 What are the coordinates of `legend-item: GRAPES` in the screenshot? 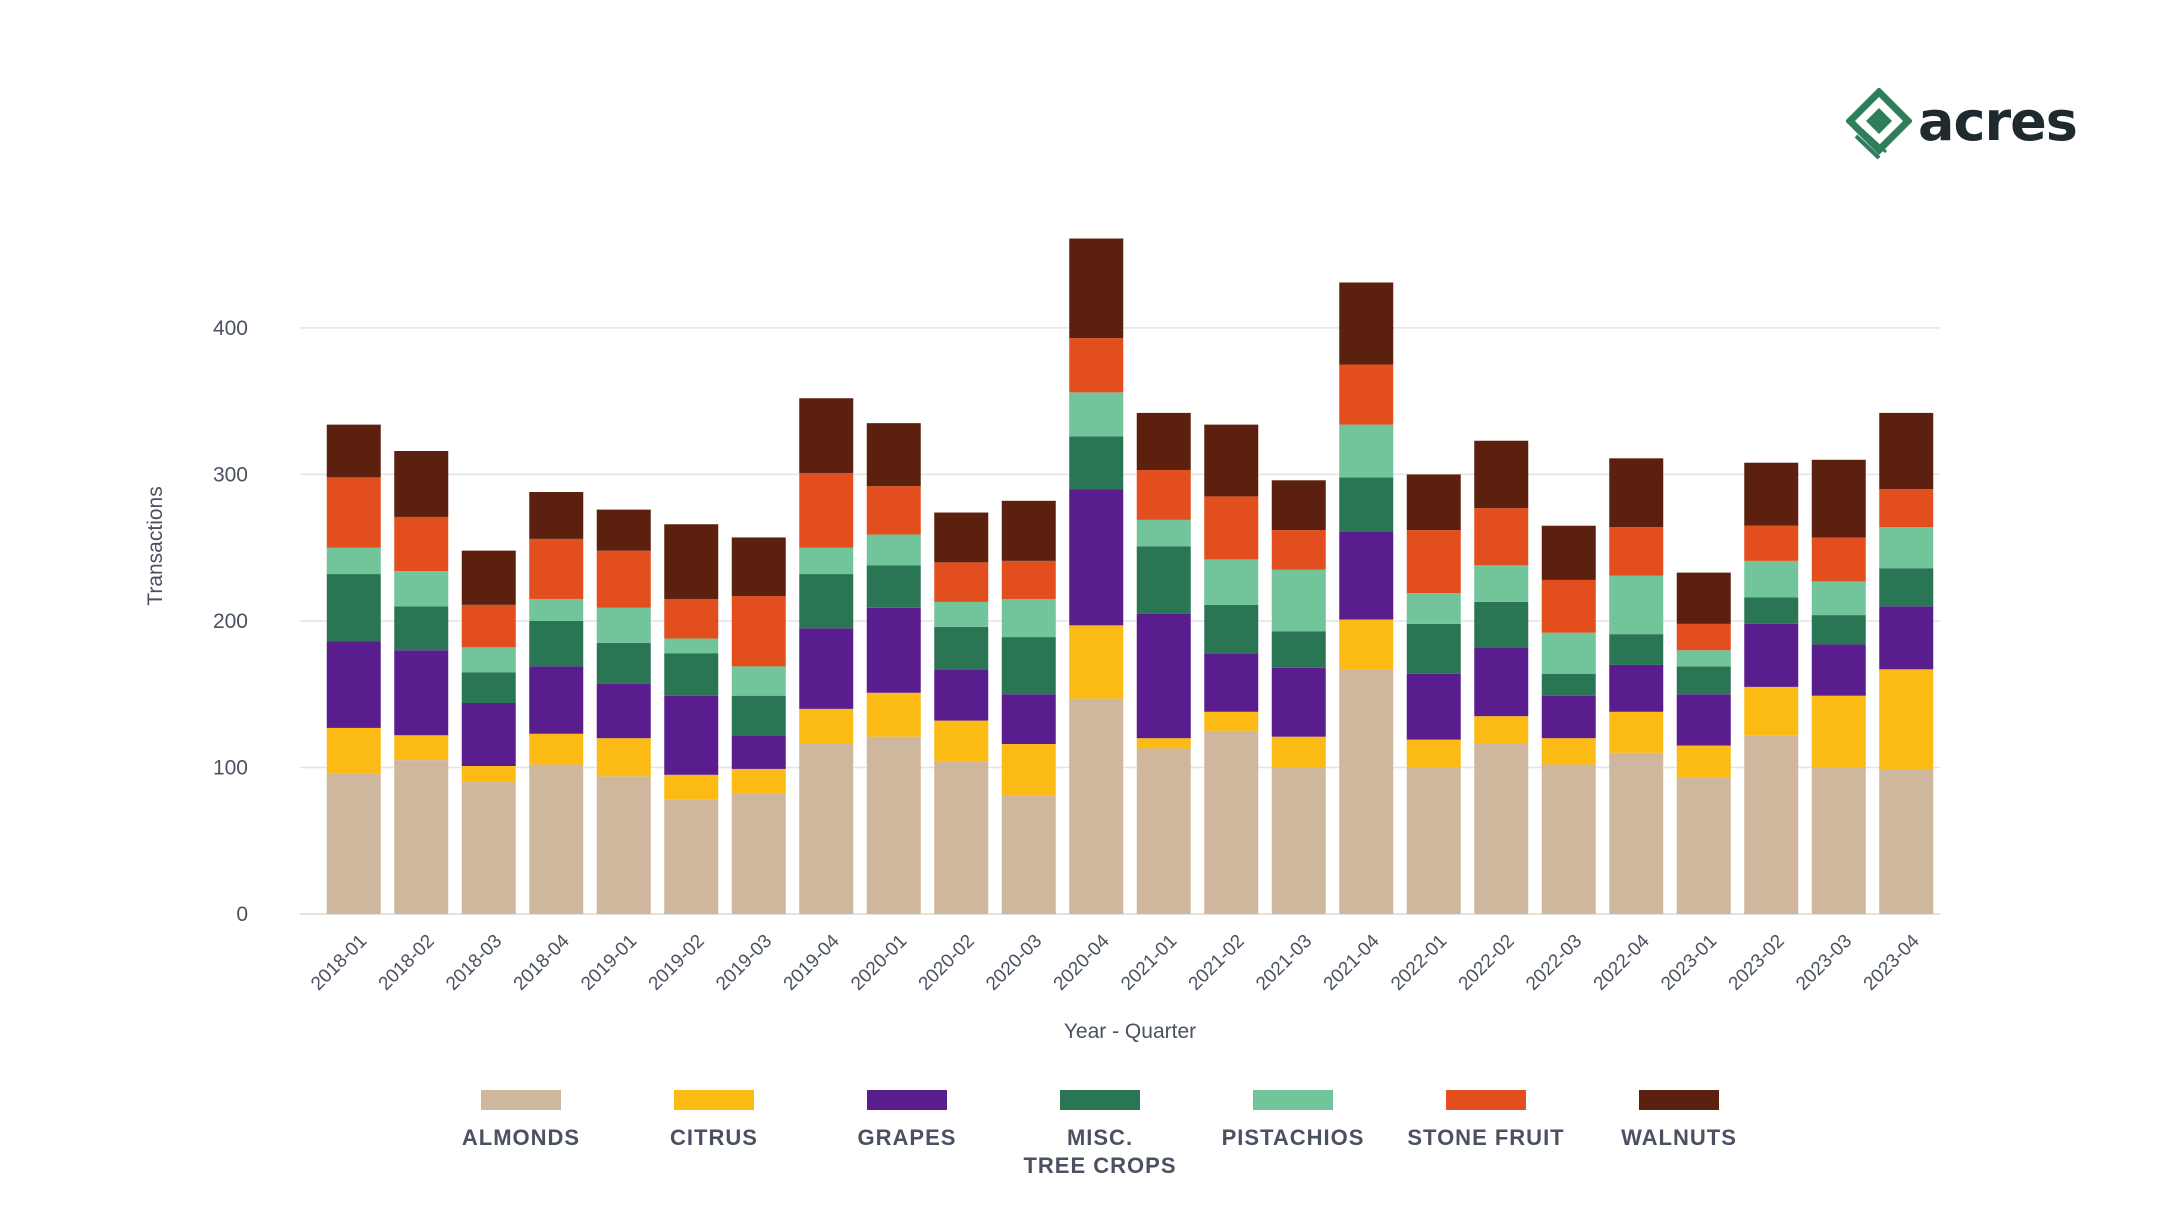 It's located at (907, 1121).